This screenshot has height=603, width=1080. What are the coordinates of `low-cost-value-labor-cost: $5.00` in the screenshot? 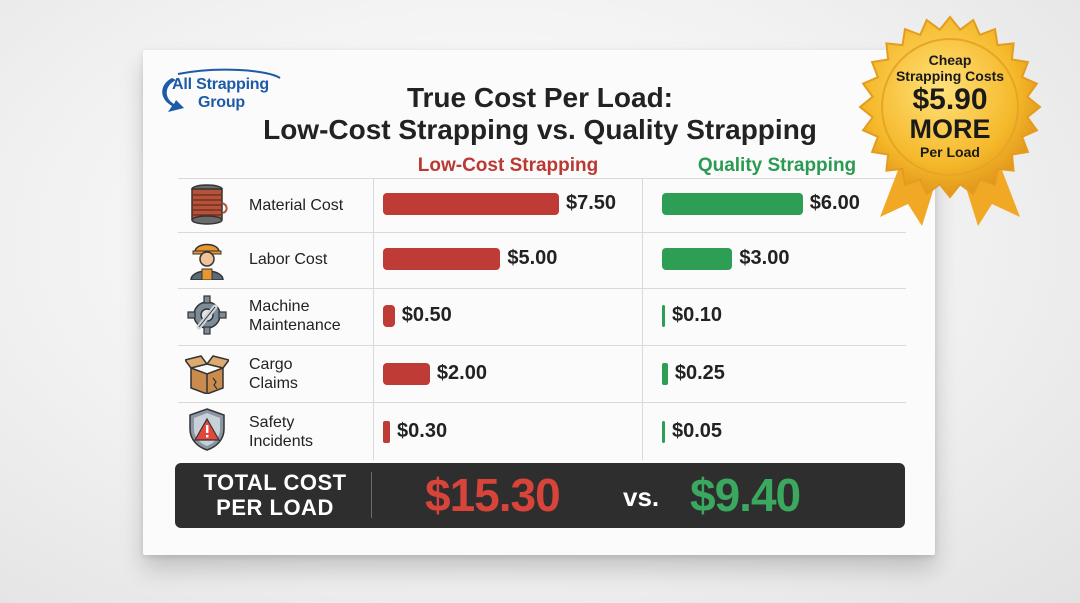 It's located at (532, 258).